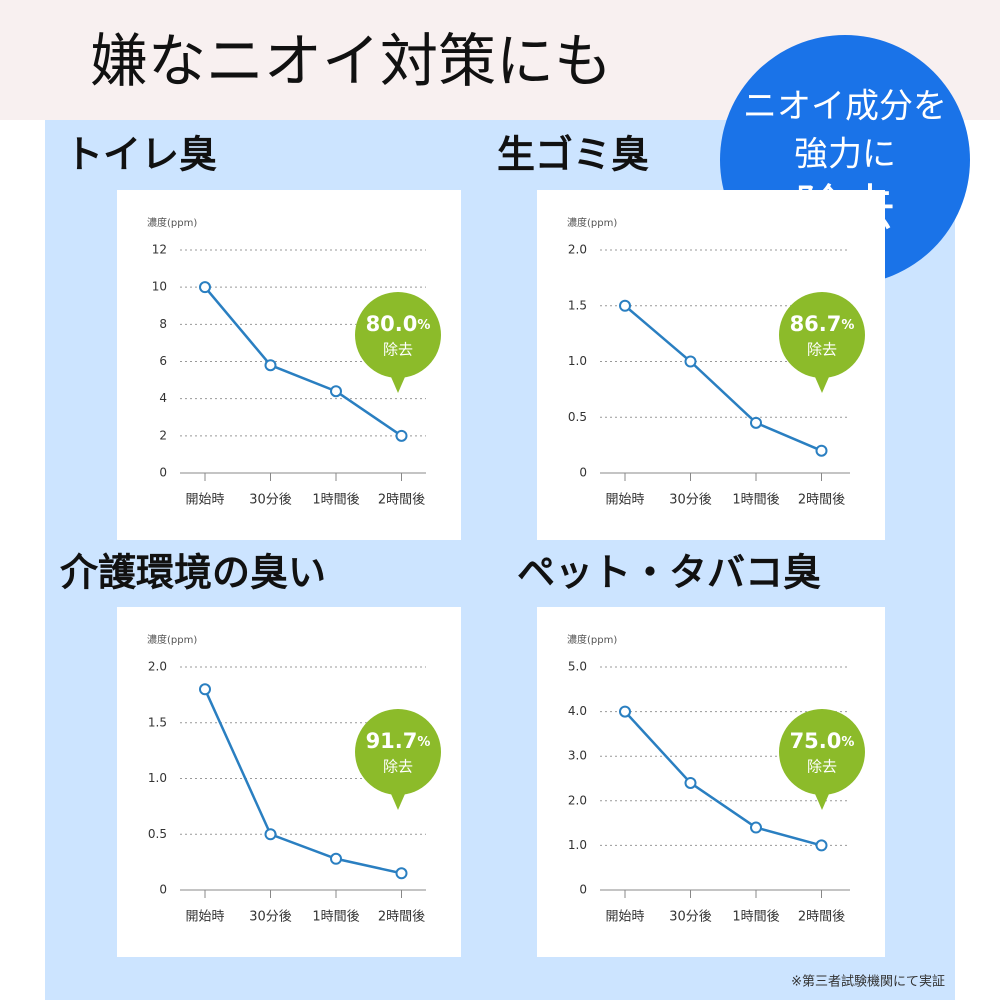  What do you see at coordinates (163, 435) in the screenshot?
I see `y-tick-label: 2` at bounding box center [163, 435].